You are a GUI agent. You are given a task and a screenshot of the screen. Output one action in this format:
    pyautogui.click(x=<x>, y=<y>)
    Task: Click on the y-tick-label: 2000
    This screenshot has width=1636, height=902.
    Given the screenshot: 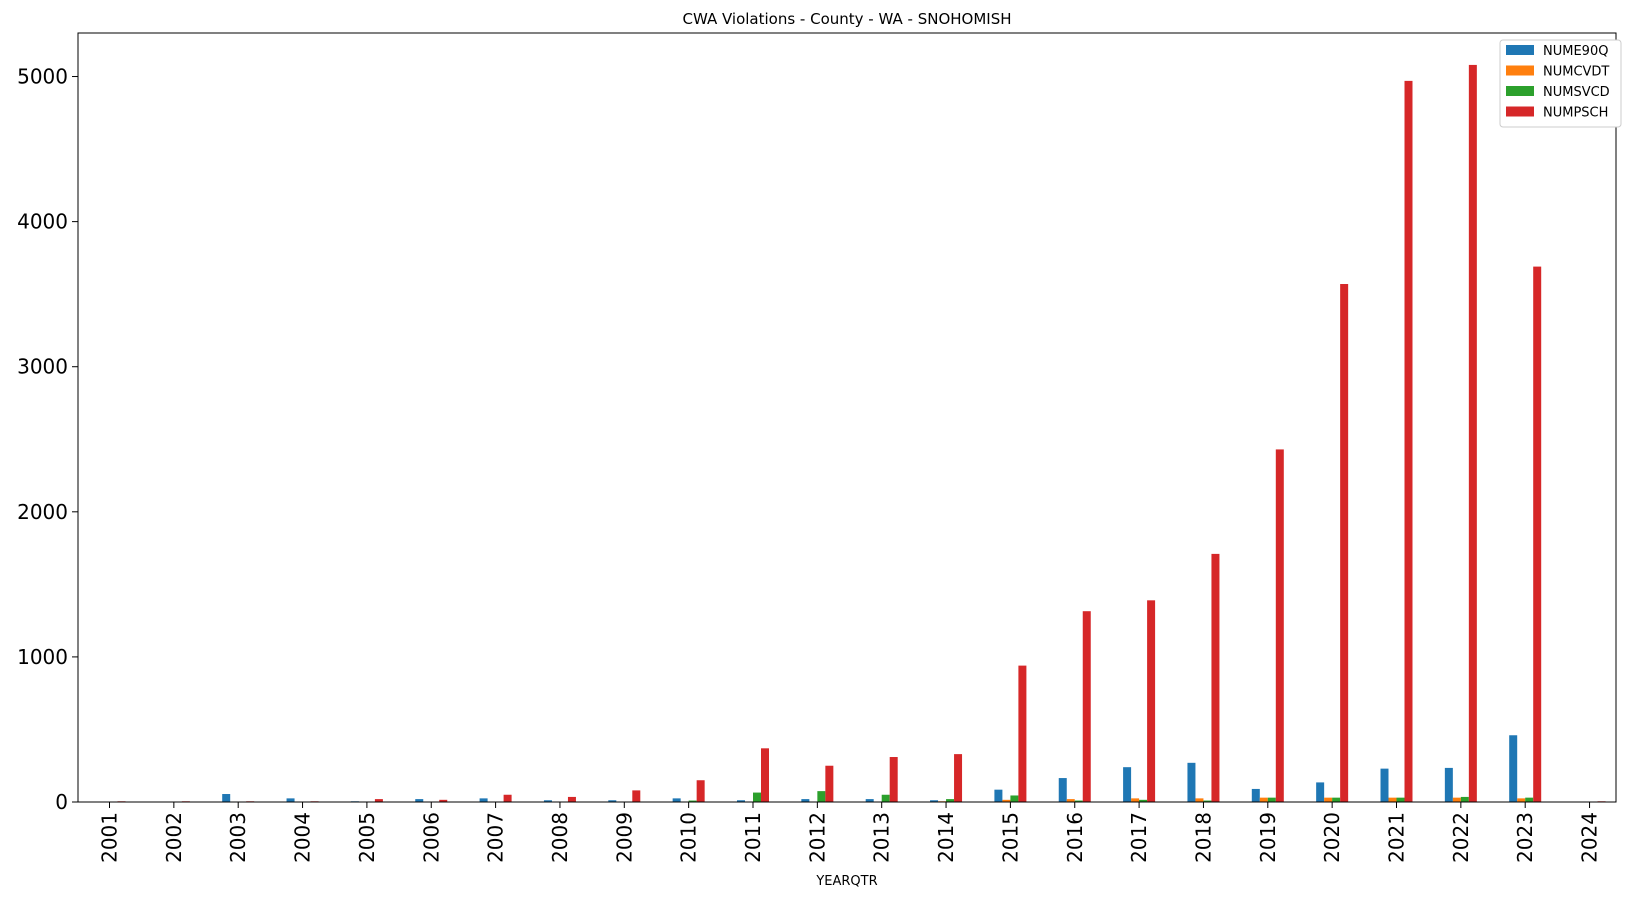 What is the action you would take?
    pyautogui.click(x=42, y=512)
    